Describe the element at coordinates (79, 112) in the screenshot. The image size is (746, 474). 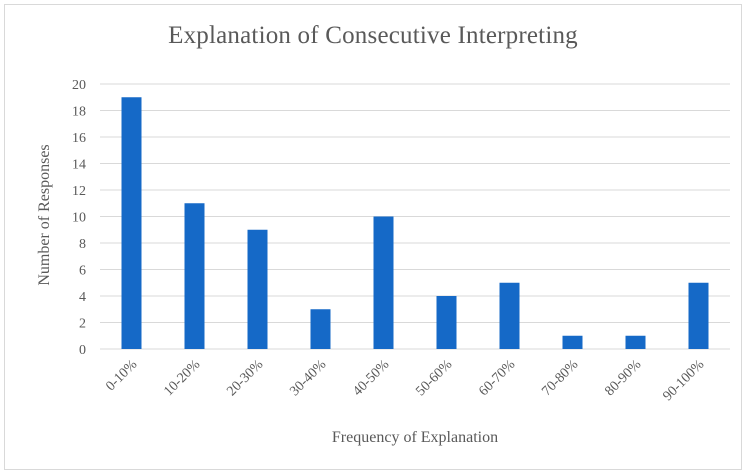
I see `y-tick-label: 18` at that location.